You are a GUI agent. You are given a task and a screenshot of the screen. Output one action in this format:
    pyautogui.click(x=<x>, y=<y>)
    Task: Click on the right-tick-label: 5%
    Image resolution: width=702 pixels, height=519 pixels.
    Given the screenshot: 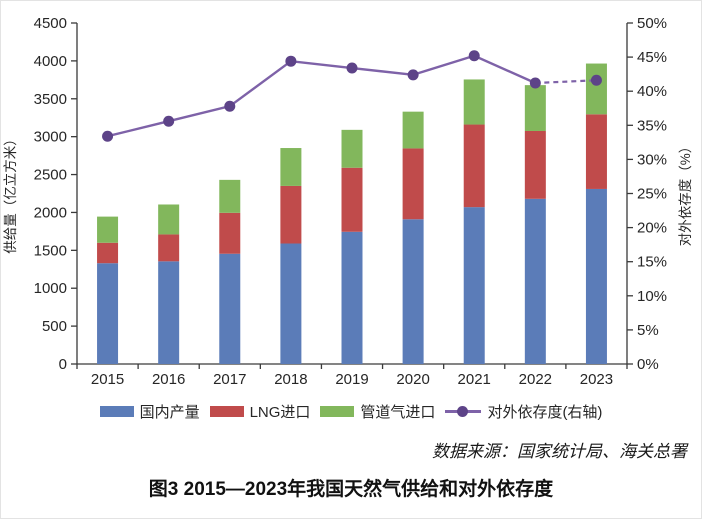 What is the action you would take?
    pyautogui.click(x=648, y=330)
    